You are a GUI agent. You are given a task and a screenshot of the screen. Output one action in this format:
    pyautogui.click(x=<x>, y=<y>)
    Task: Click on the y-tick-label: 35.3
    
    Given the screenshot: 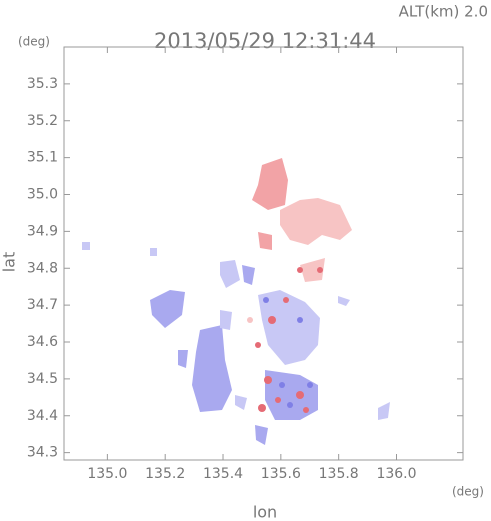 What is the action you would take?
    pyautogui.click(x=42, y=84)
    